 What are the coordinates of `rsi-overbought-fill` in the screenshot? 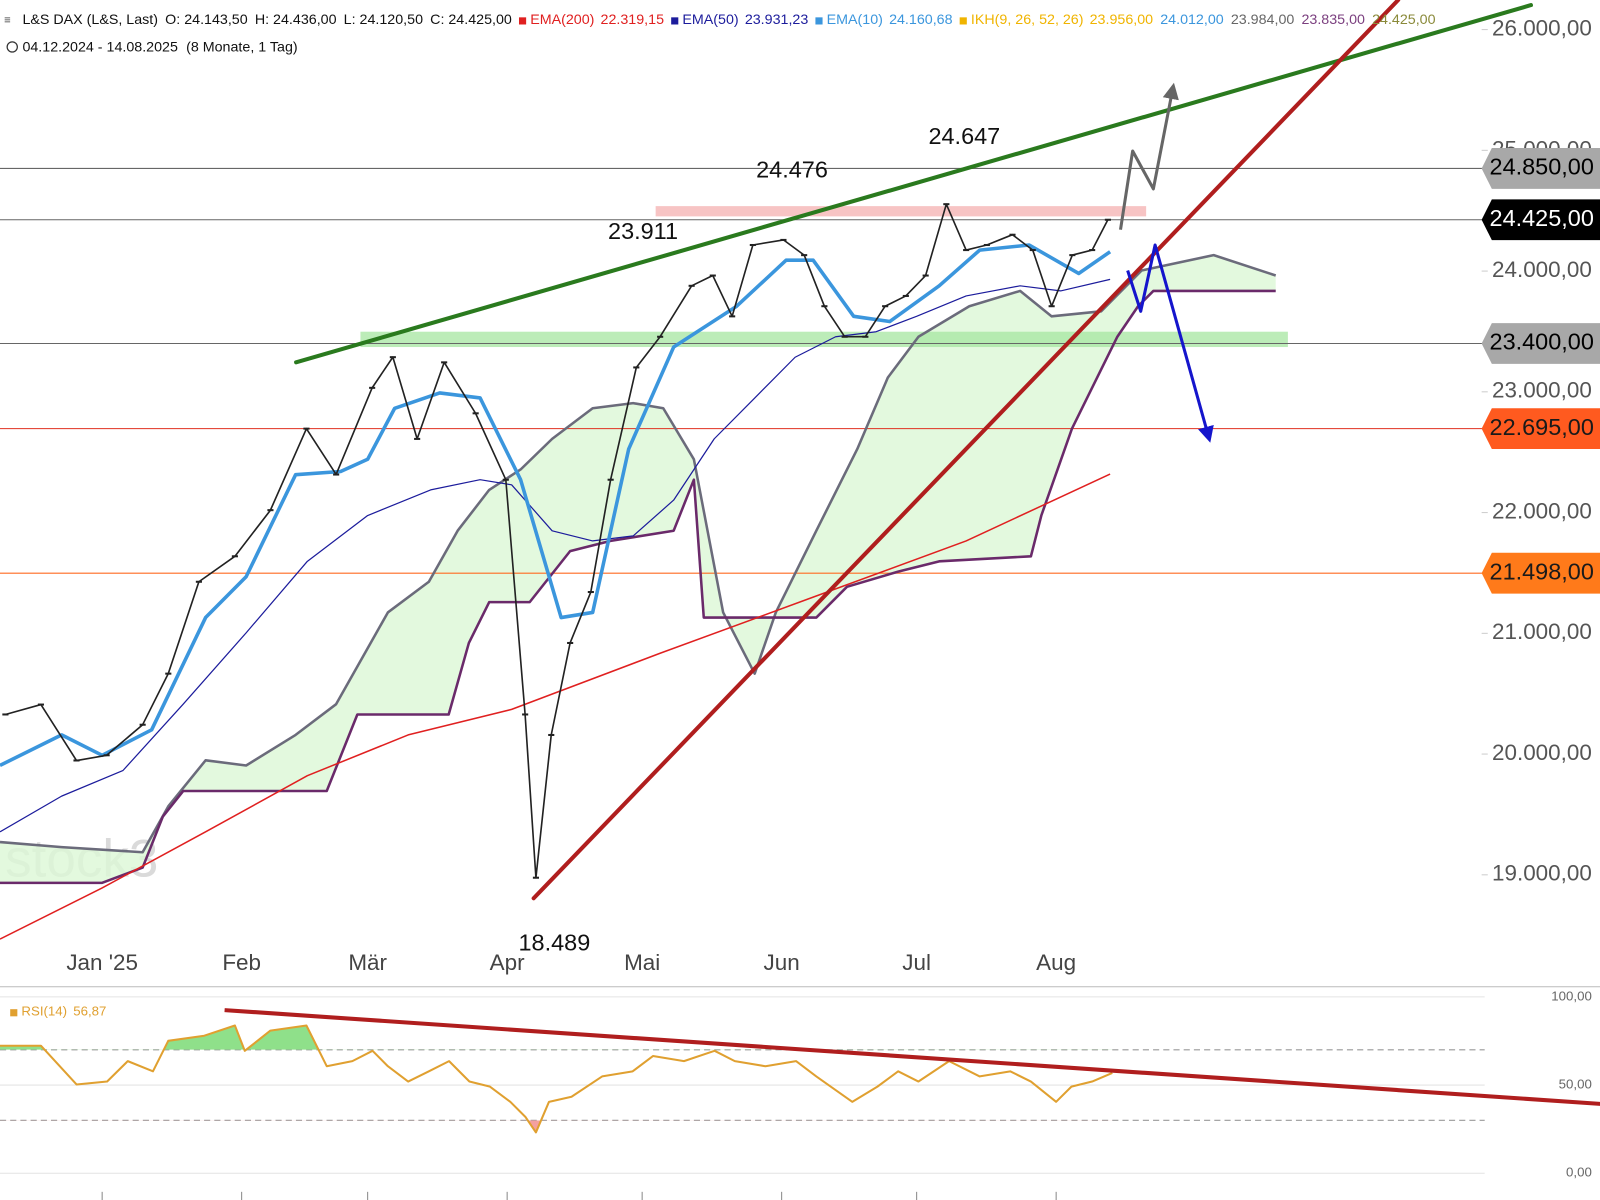 It's located at (556, 1037).